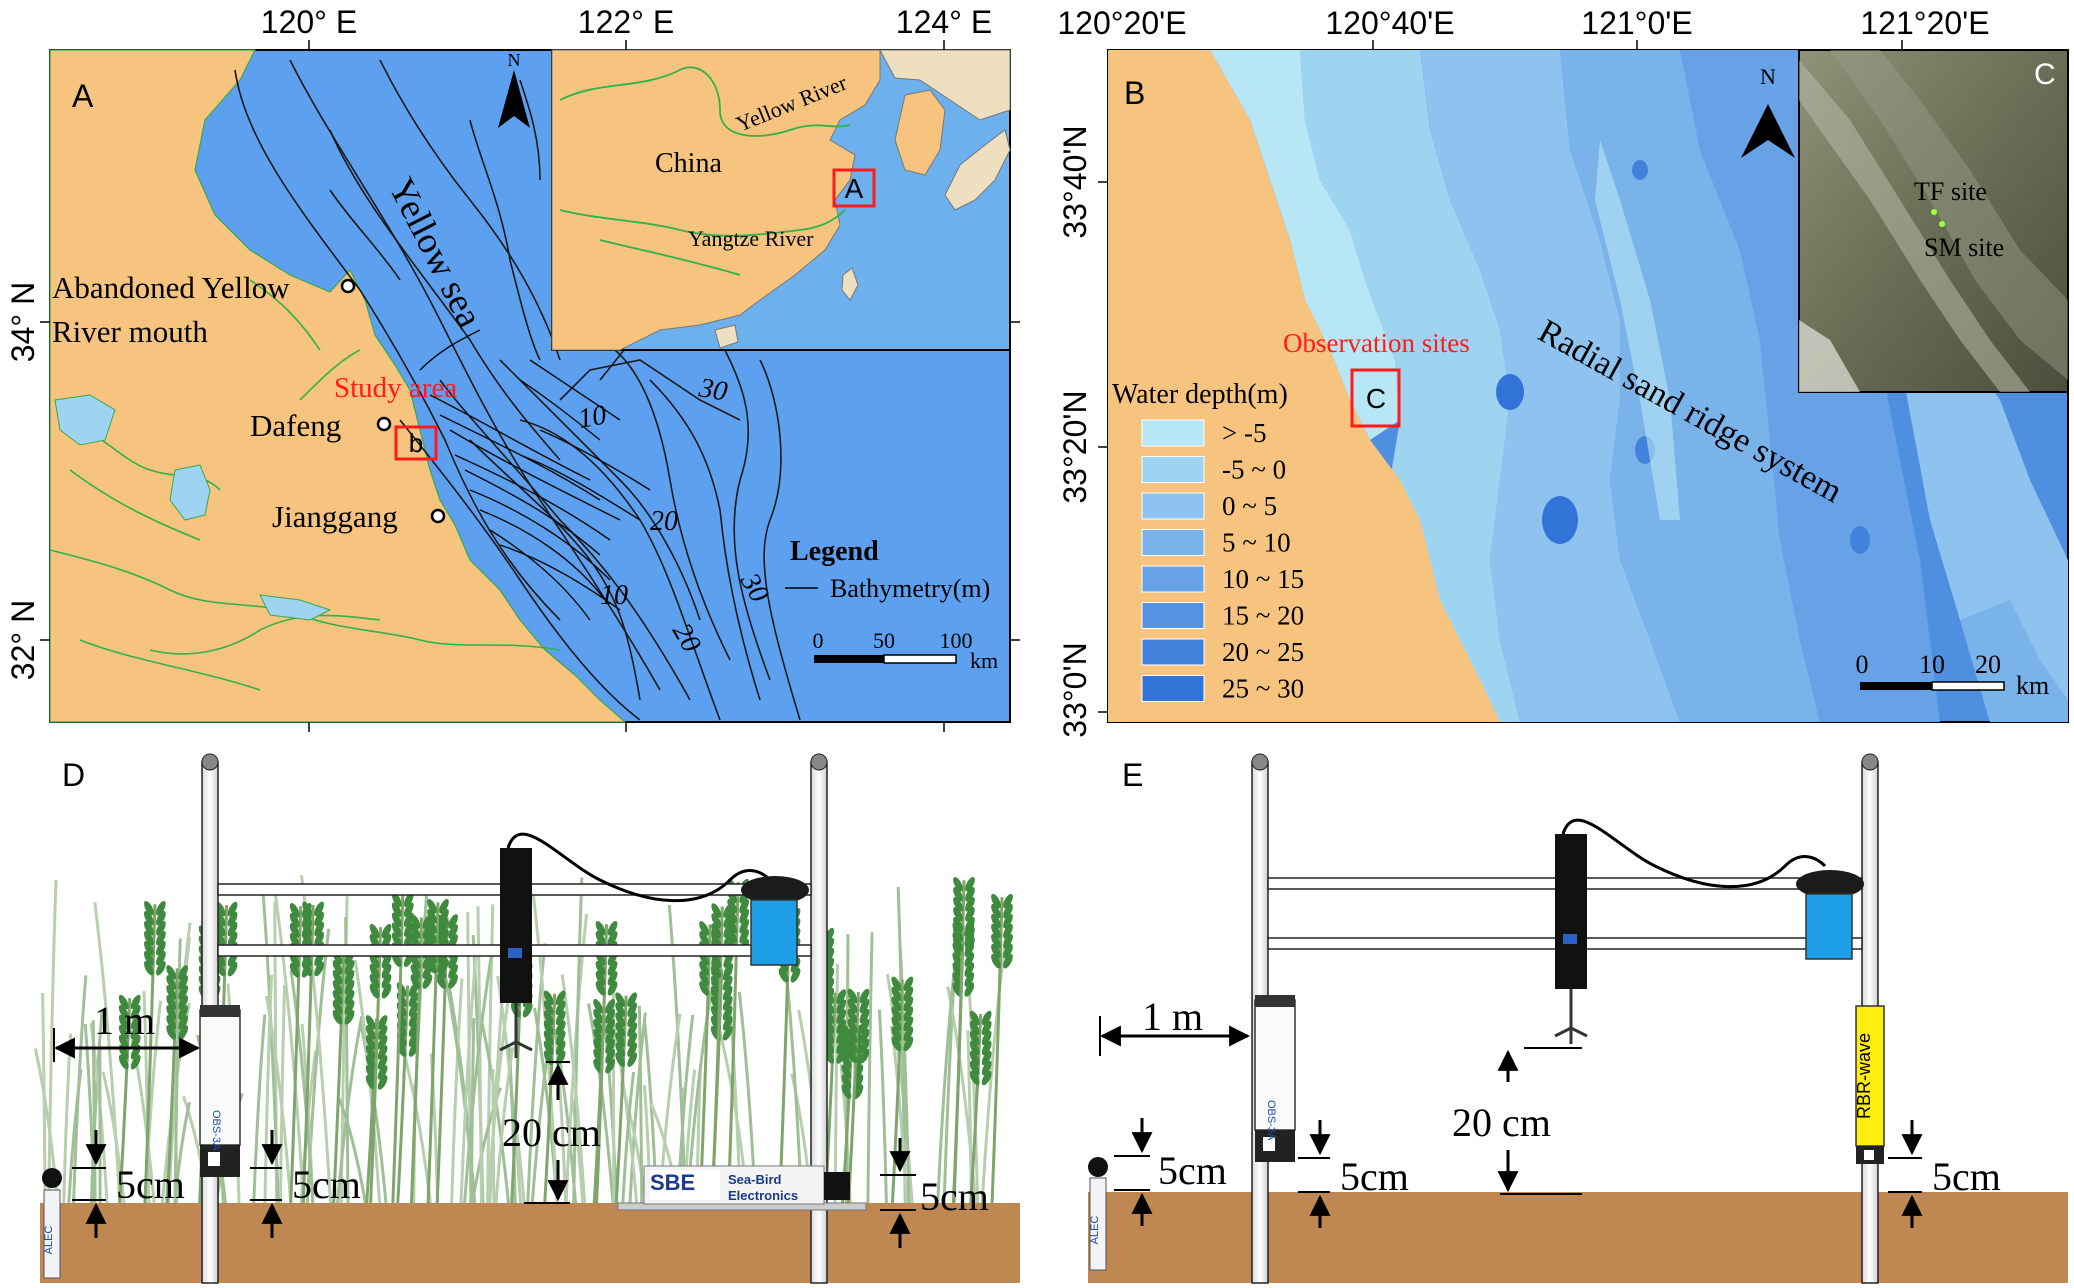 The width and height of the screenshot is (2074, 1288). I want to click on study-area-label: Study area, so click(395, 388).